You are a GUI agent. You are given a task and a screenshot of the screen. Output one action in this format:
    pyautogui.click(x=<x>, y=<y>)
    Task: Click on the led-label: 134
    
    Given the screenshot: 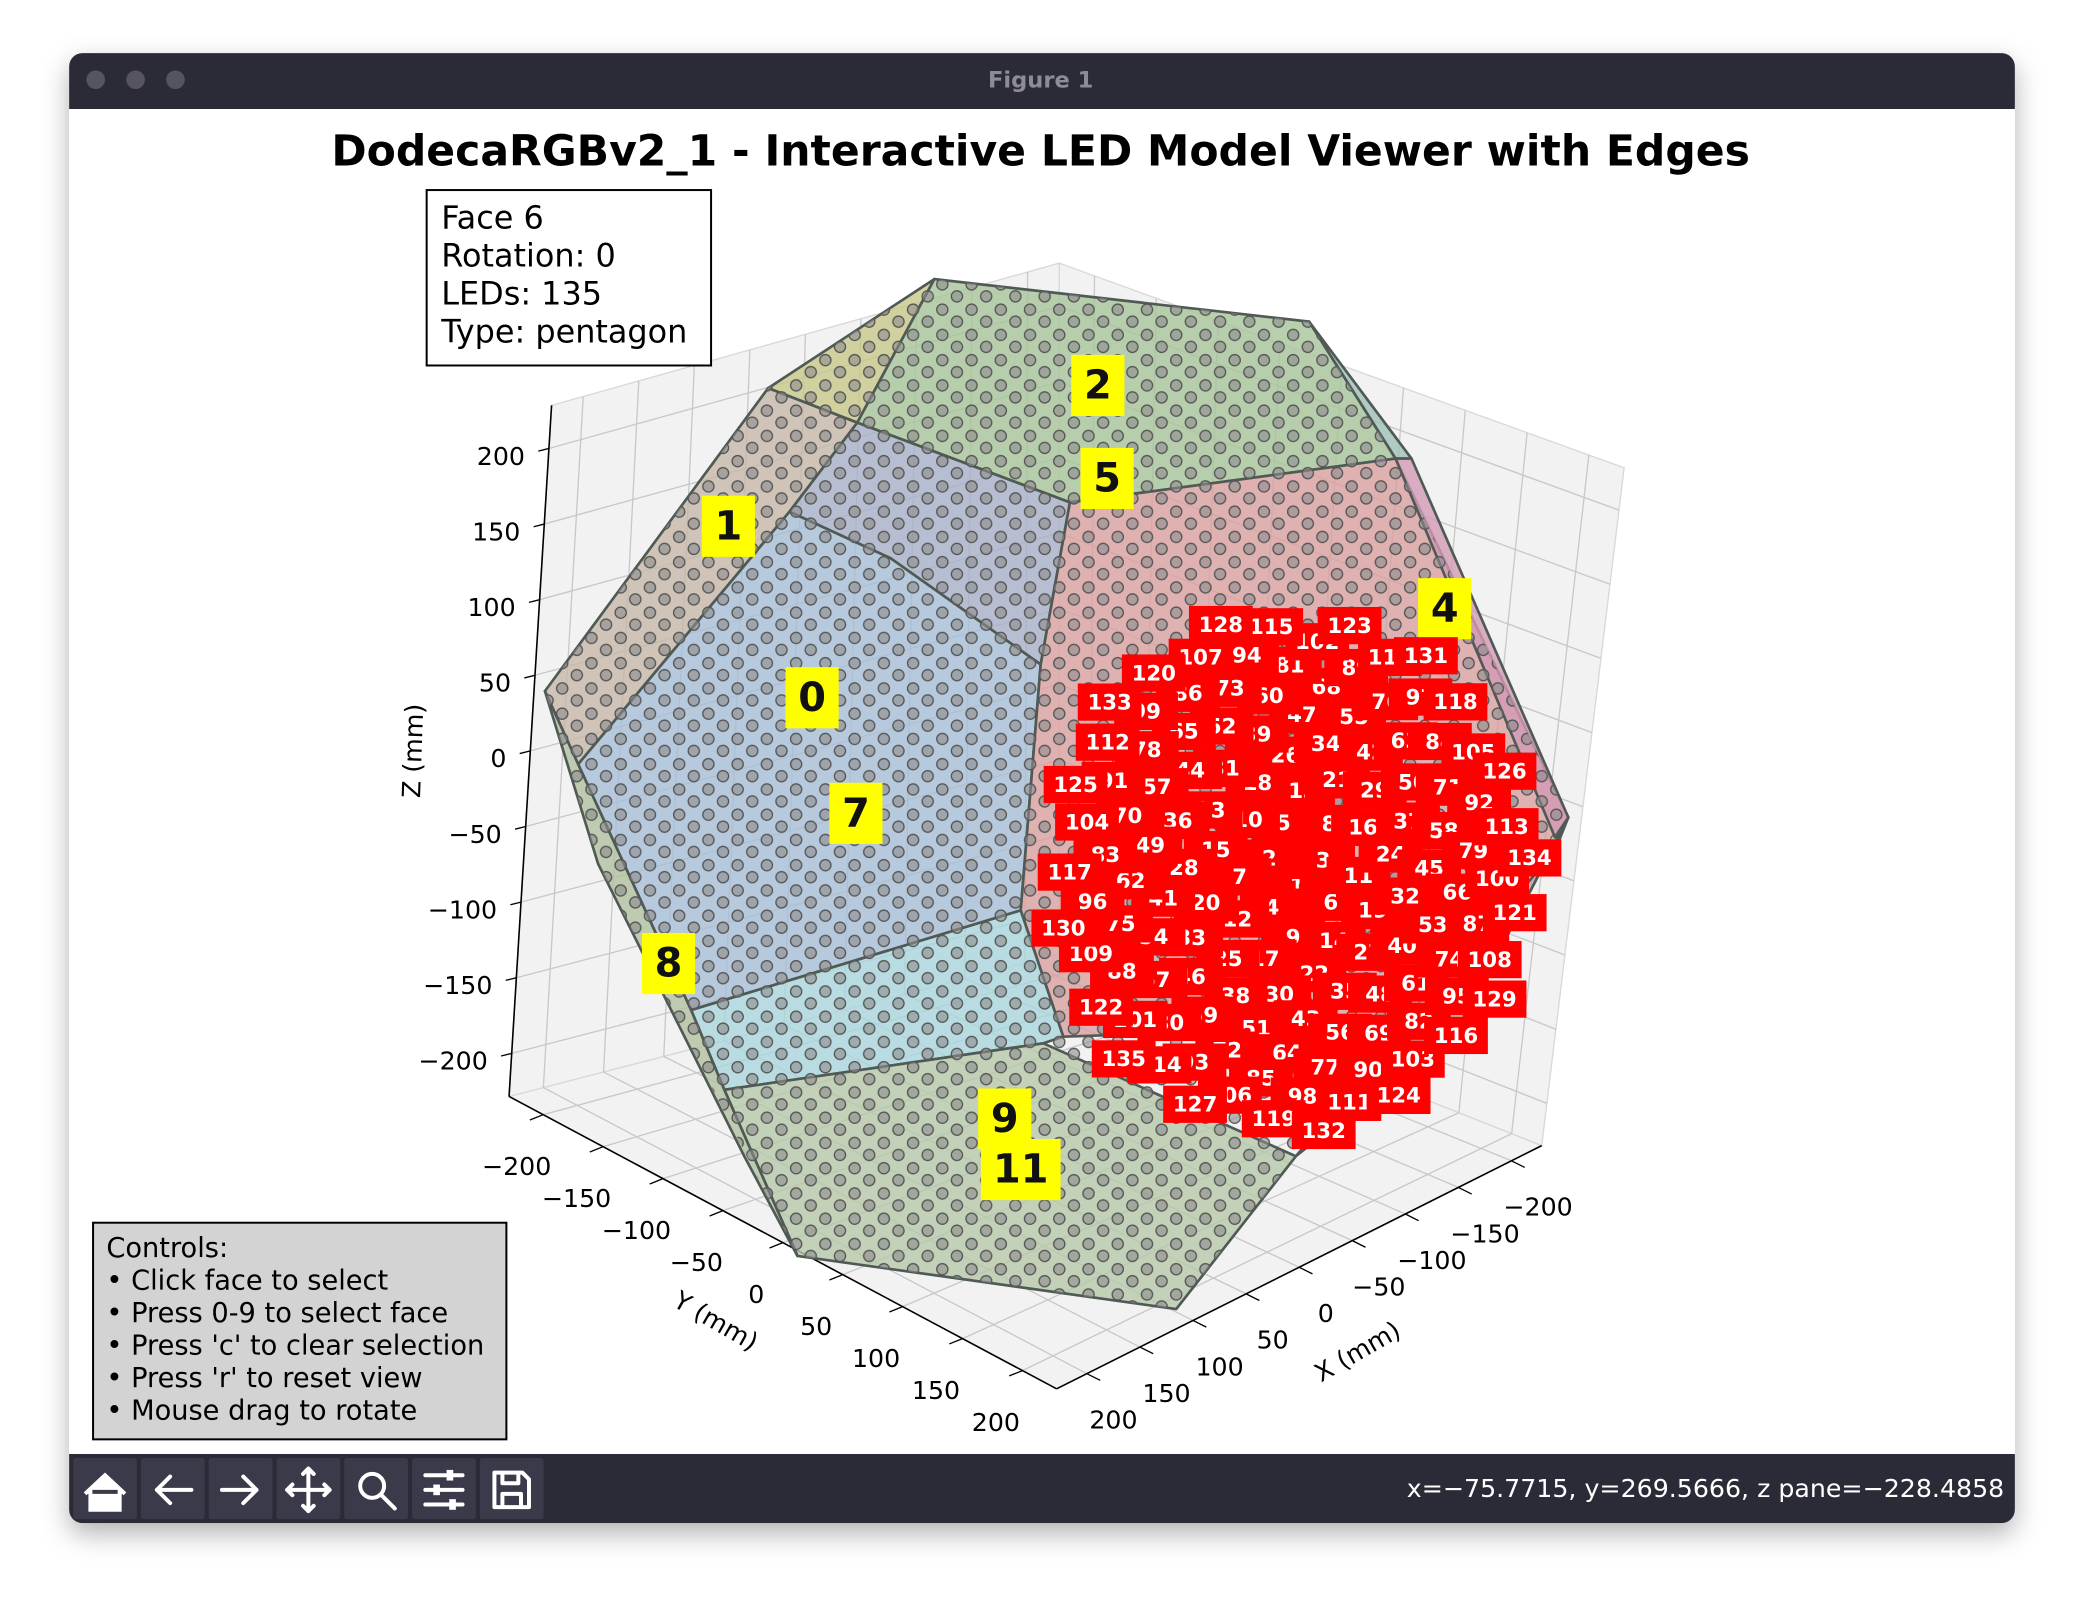 What is the action you would take?
    pyautogui.click(x=1529, y=858)
    